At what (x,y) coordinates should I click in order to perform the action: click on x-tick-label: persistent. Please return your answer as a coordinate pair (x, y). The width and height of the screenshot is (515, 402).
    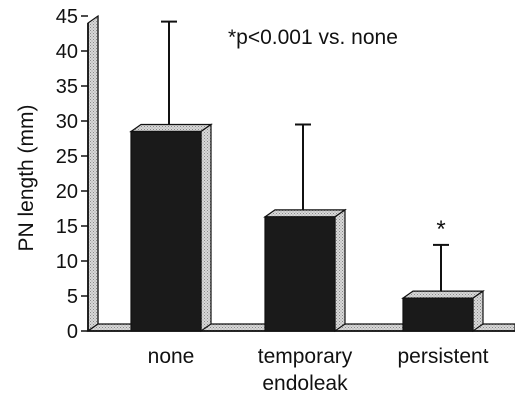
    Looking at the image, I should click on (442, 356).